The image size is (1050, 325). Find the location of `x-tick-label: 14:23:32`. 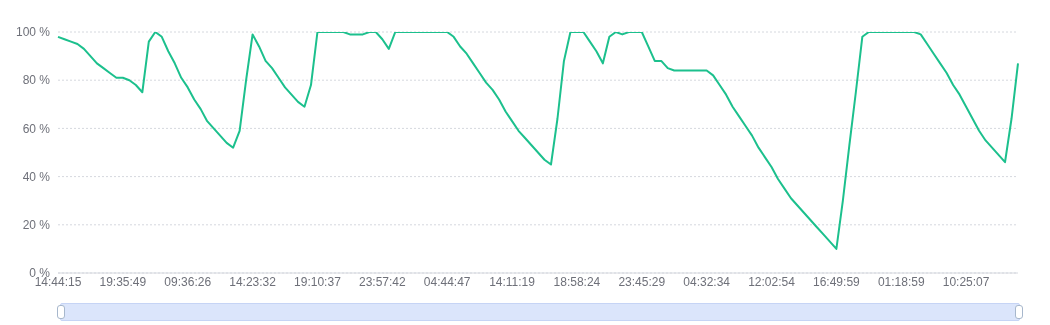

x-tick-label: 14:23:32 is located at coordinates (253, 281).